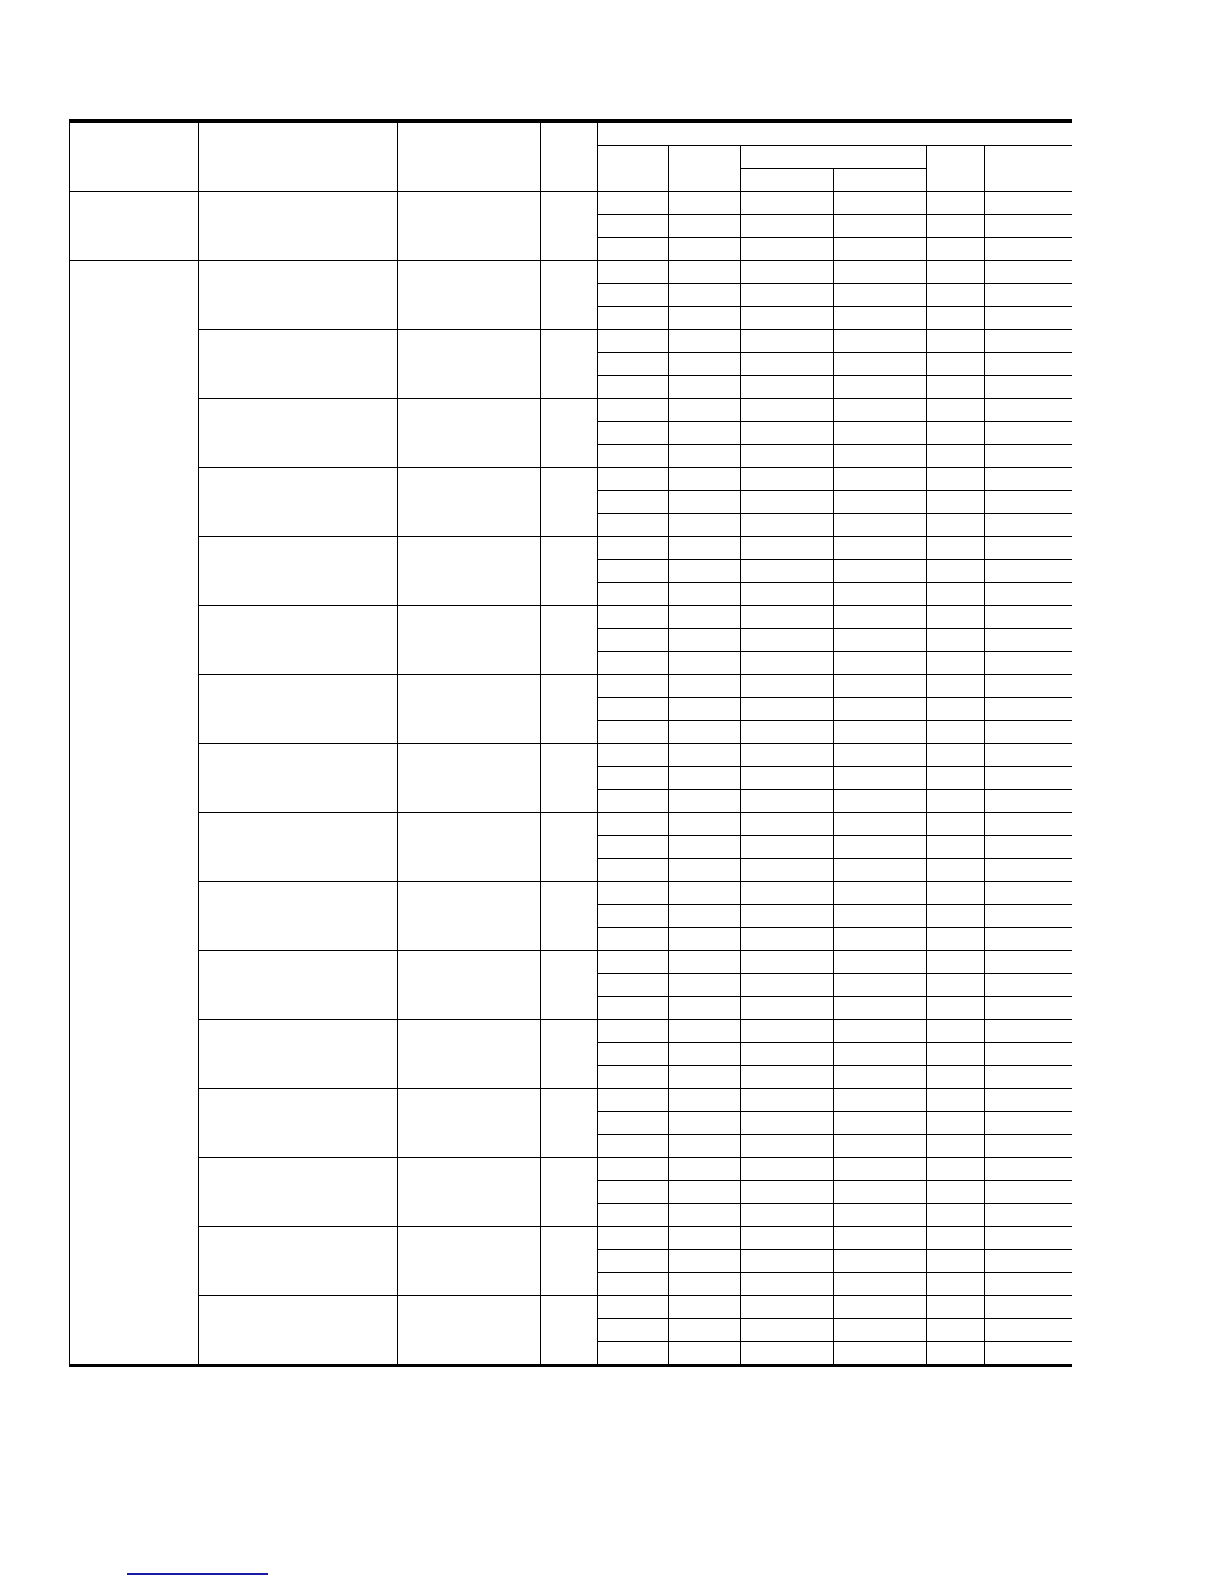 Image resolution: width=1224 pixels, height=1584 pixels. What do you see at coordinates (833, 157) in the screenshot?
I see `header-subgroup-cell` at bounding box center [833, 157].